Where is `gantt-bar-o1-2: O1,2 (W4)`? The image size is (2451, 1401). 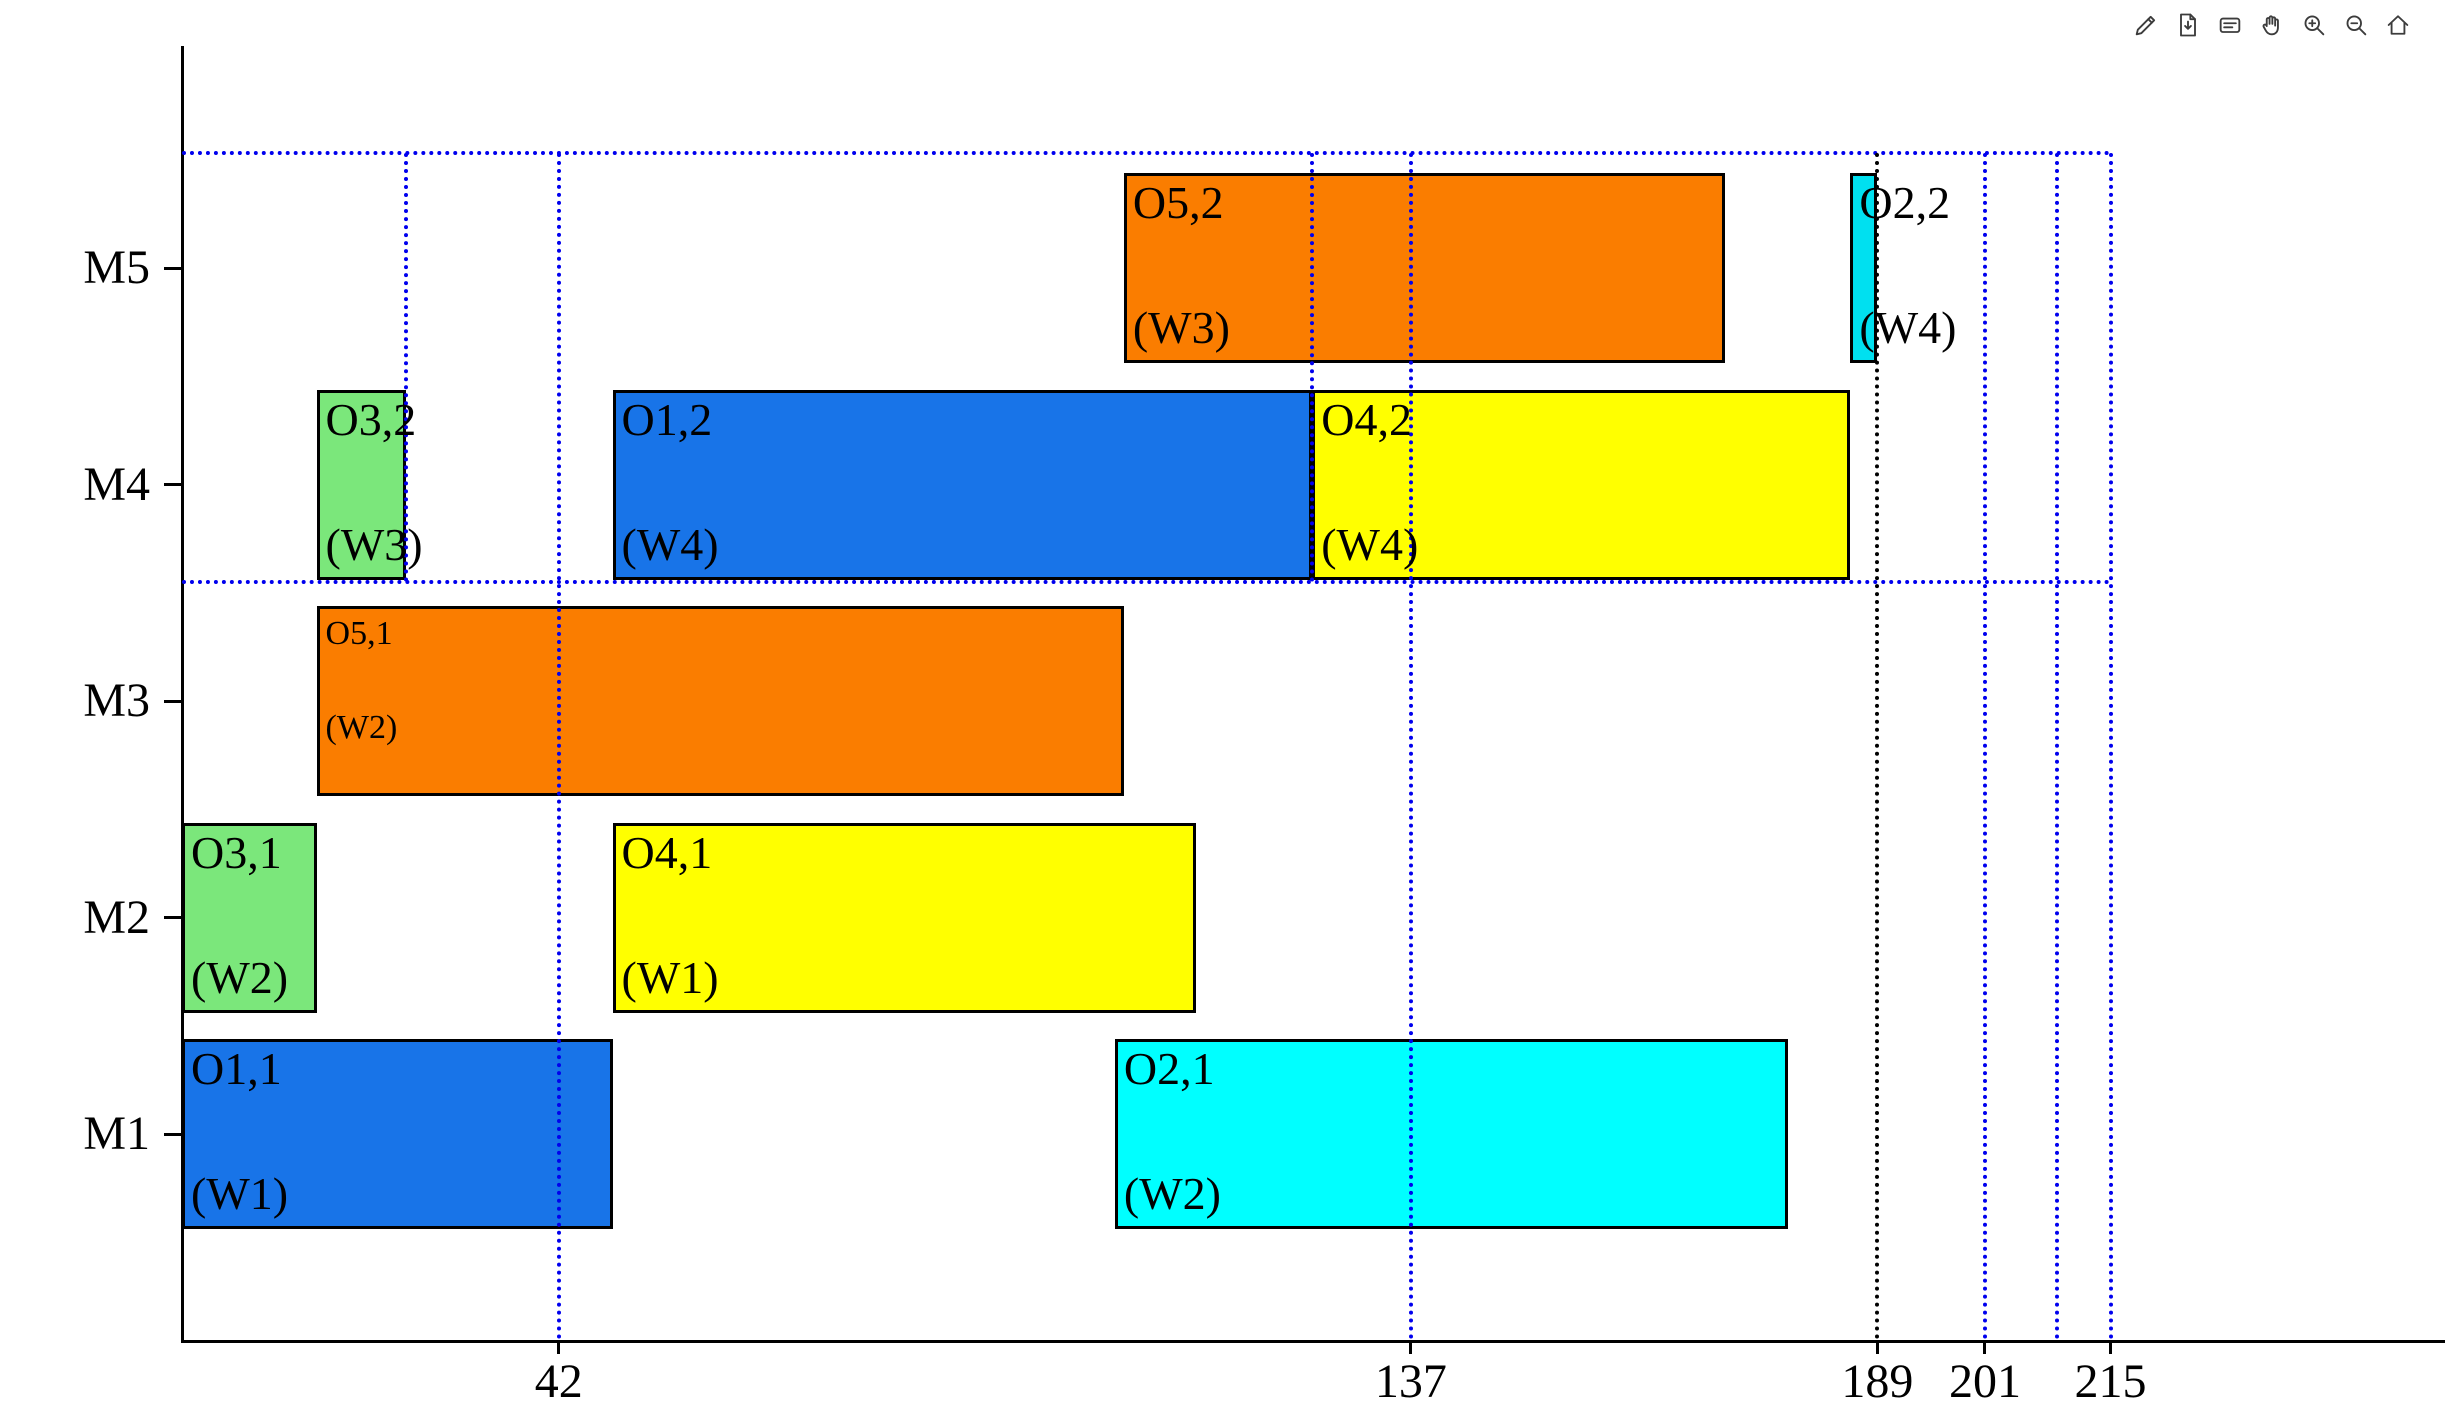 gantt-bar-o1-2: O1,2 (W4) is located at coordinates (962, 484).